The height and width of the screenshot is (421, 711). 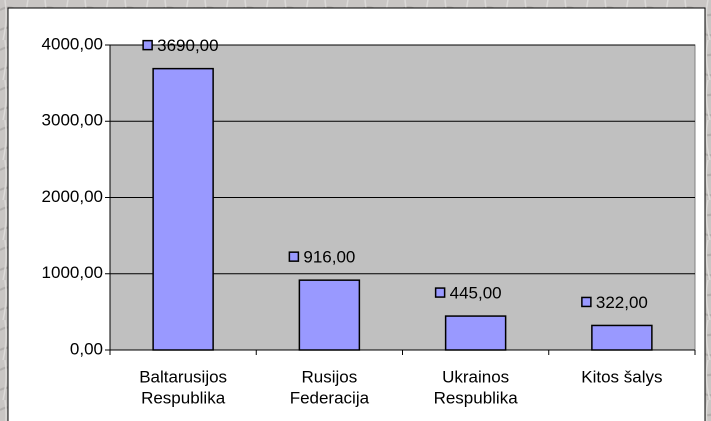 What do you see at coordinates (72, 120) in the screenshot?
I see `y-tick-label: 3000,00` at bounding box center [72, 120].